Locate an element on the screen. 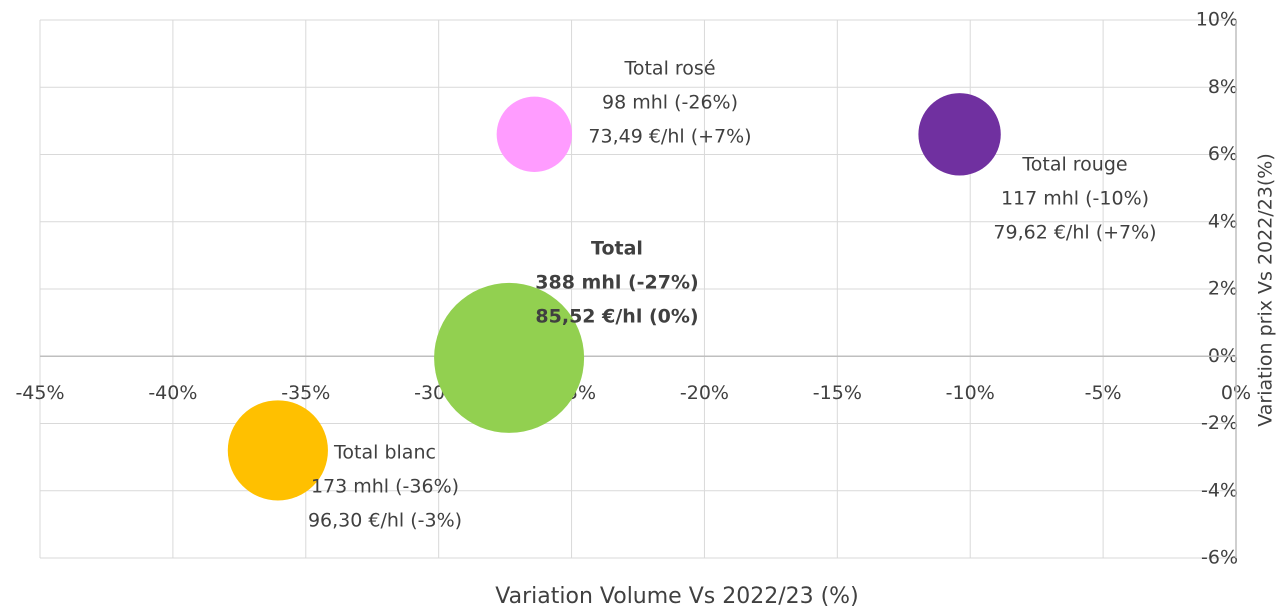  bubble-label: 96,30 €/hl (-3%) is located at coordinates (385, 521).